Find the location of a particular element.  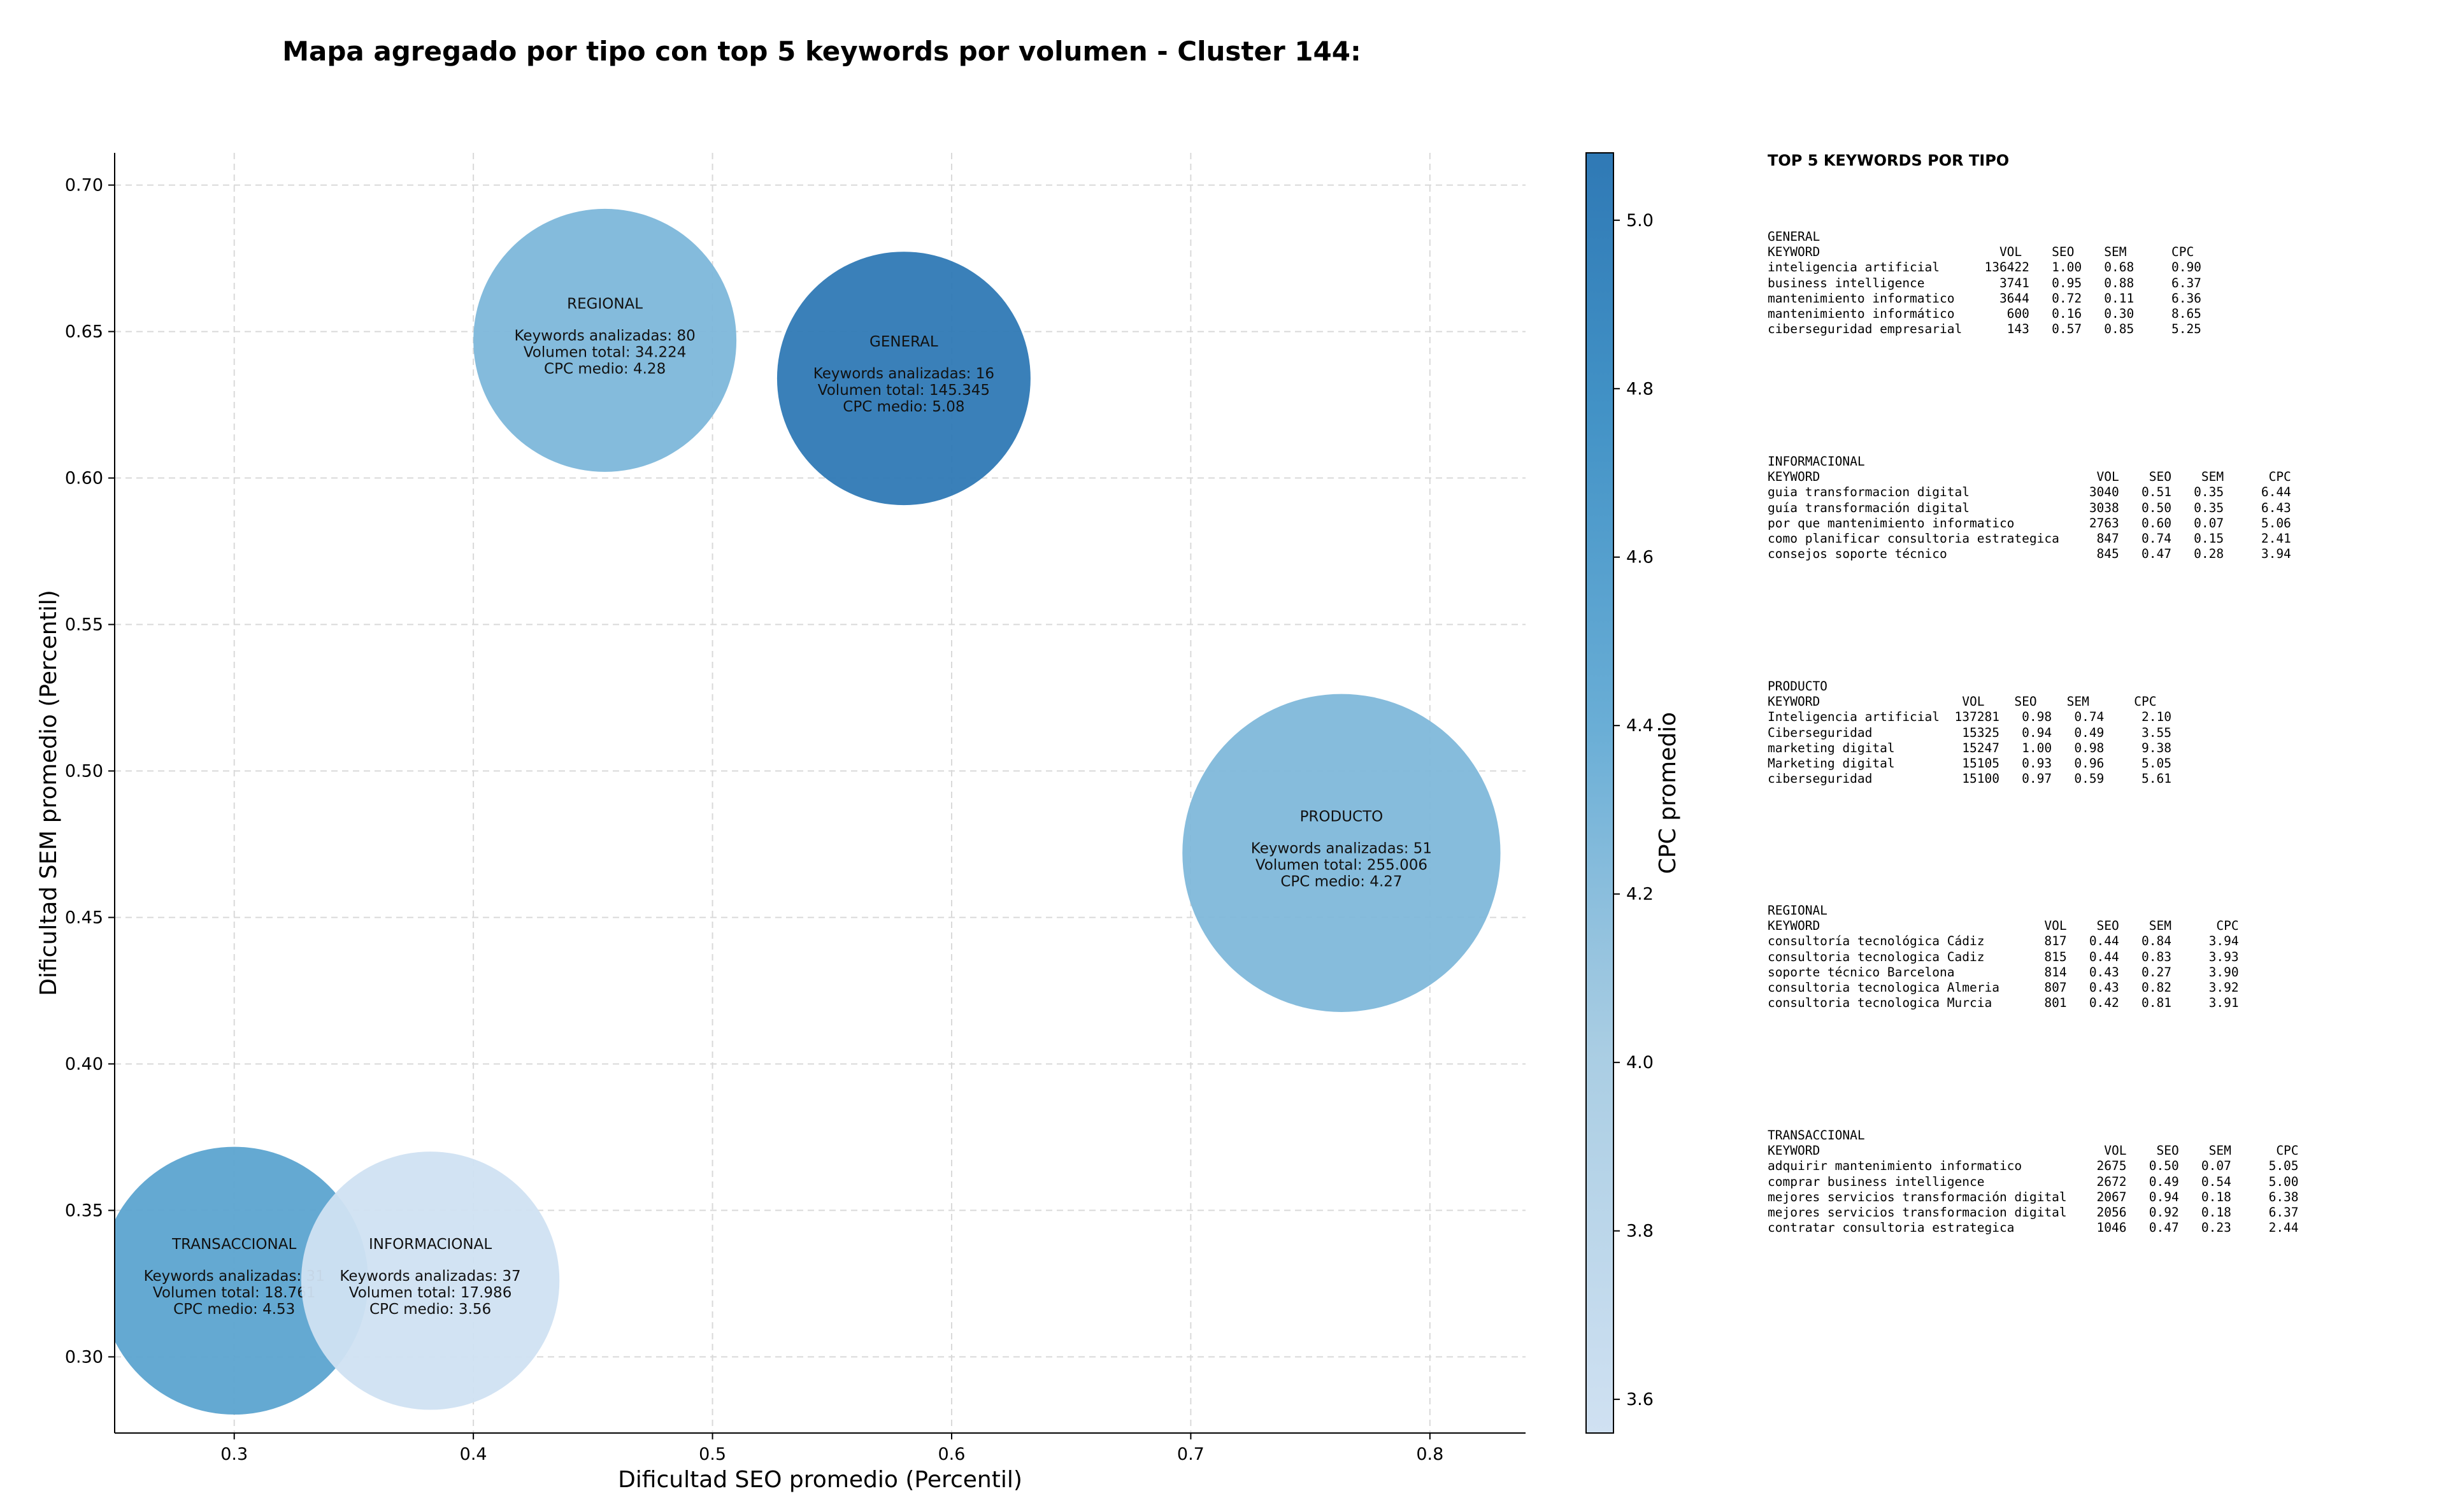

bubble-producto is located at coordinates (1341, 853).